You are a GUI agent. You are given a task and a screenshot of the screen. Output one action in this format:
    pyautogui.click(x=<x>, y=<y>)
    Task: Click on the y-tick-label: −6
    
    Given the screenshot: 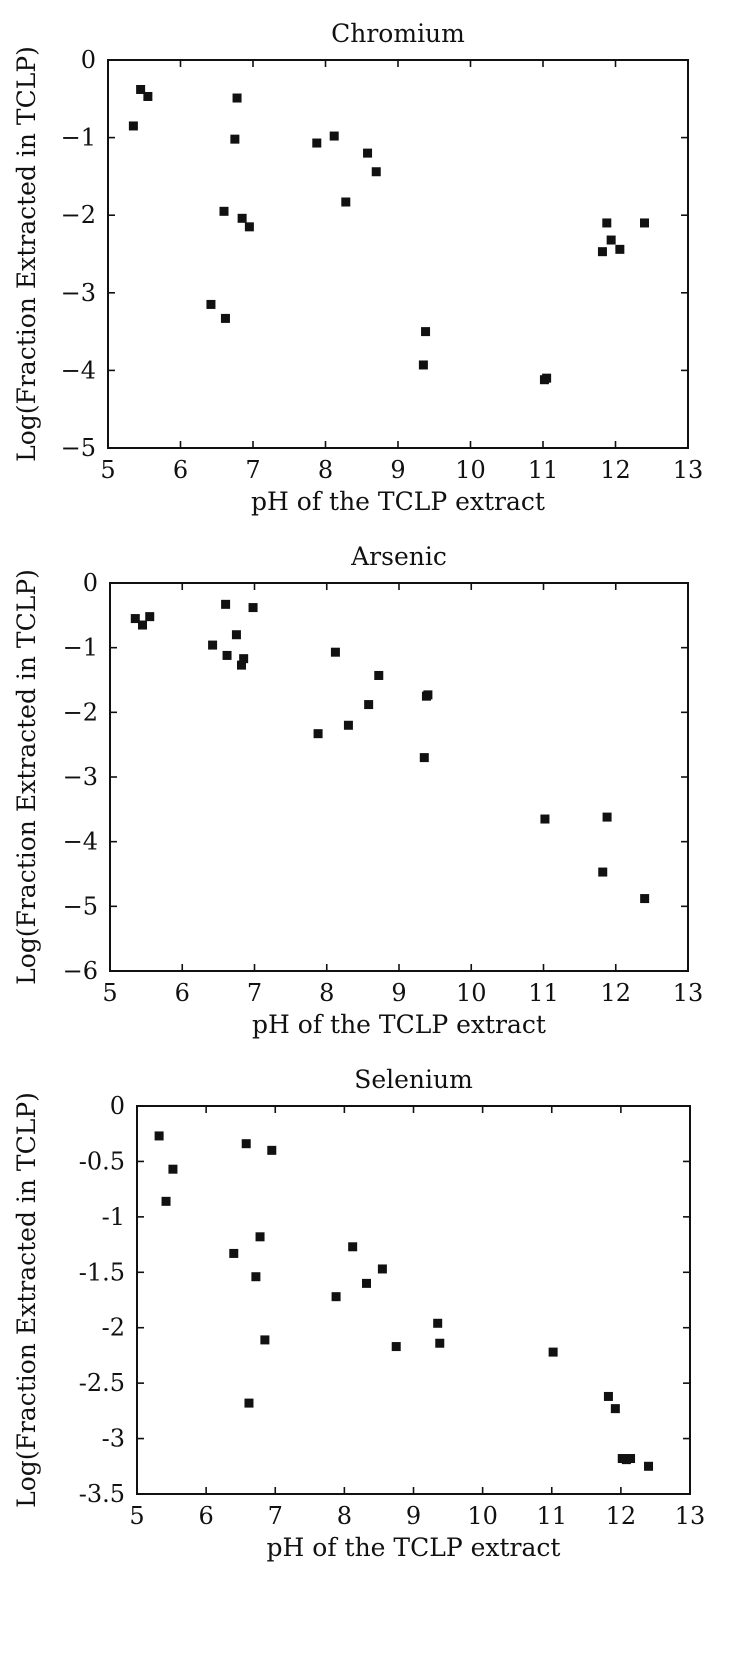 What is the action you would take?
    pyautogui.click(x=80, y=971)
    